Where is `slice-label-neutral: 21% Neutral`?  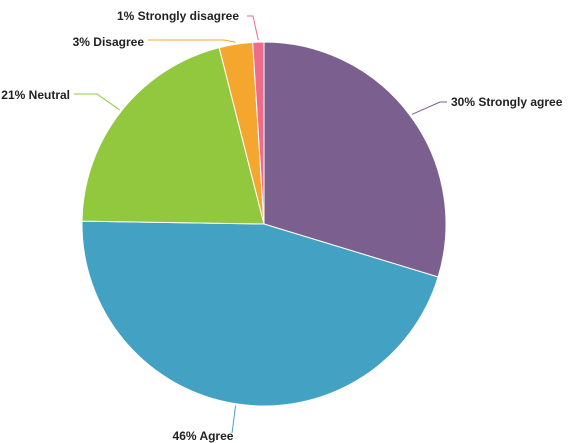 slice-label-neutral: 21% Neutral is located at coordinates (35, 95).